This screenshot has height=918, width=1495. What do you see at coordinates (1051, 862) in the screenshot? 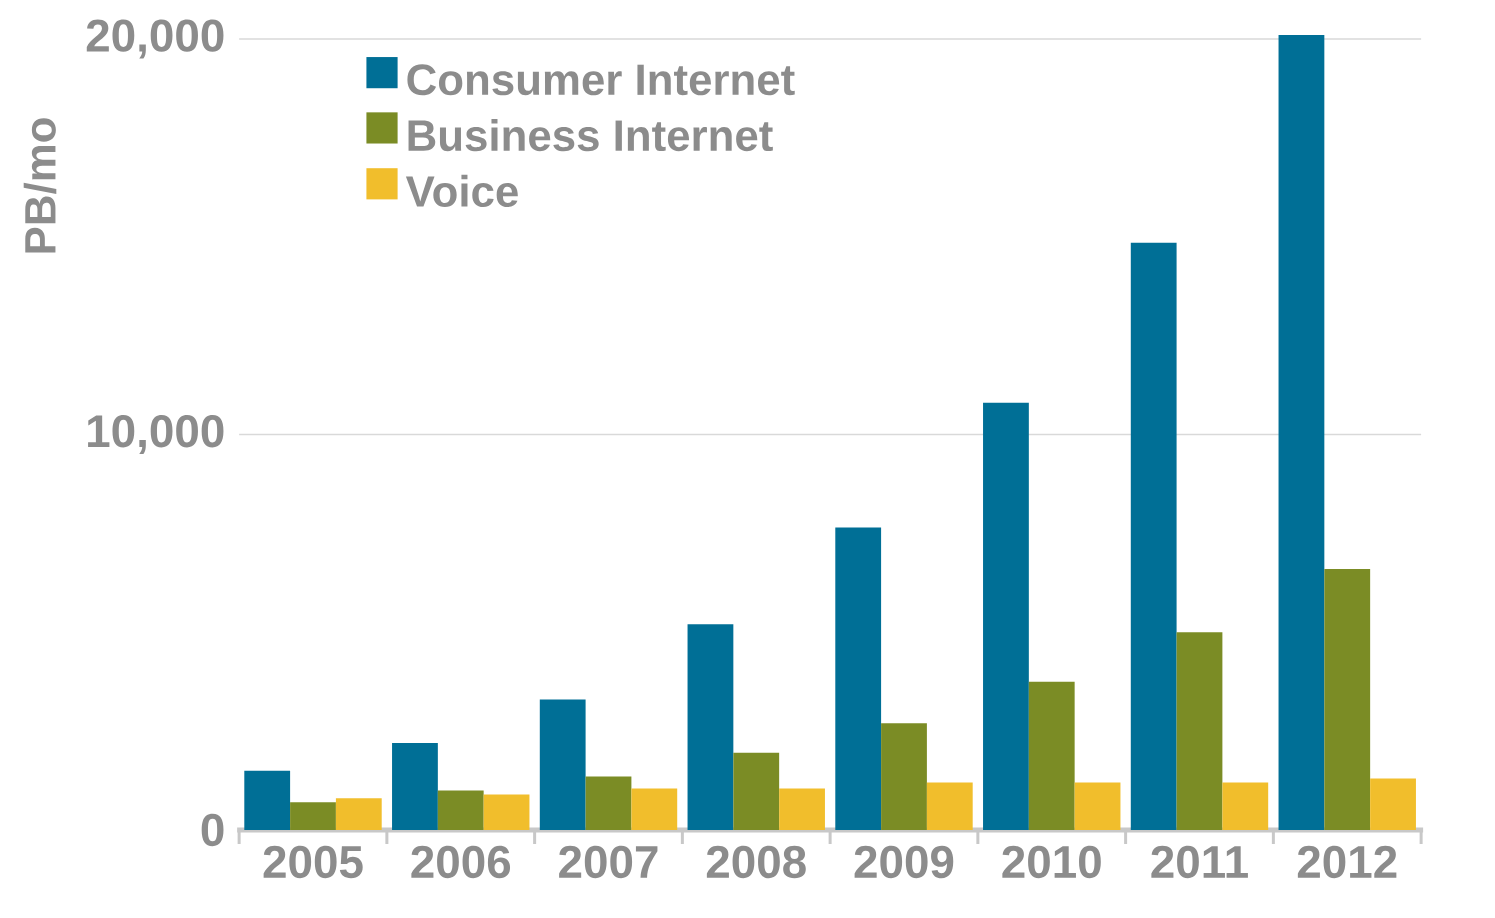
I see `x-tick-label: 2010` at bounding box center [1051, 862].